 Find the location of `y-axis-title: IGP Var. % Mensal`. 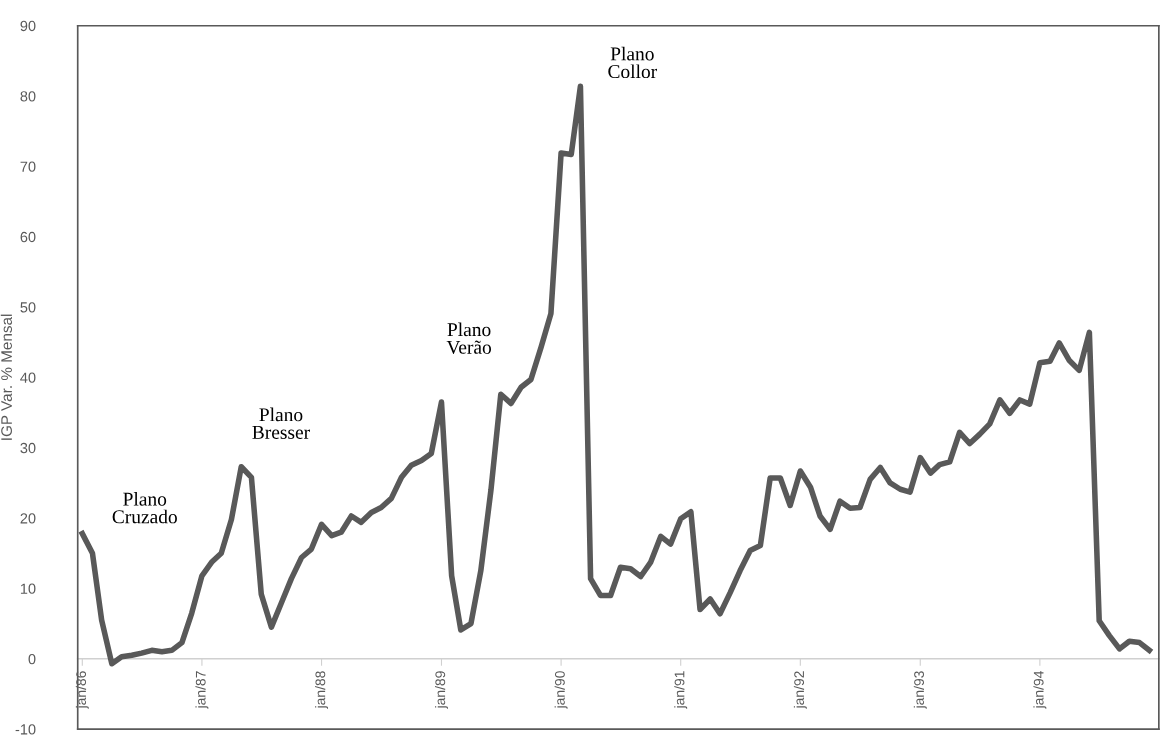

y-axis-title: IGP Var. % Mensal is located at coordinates (6, 377).